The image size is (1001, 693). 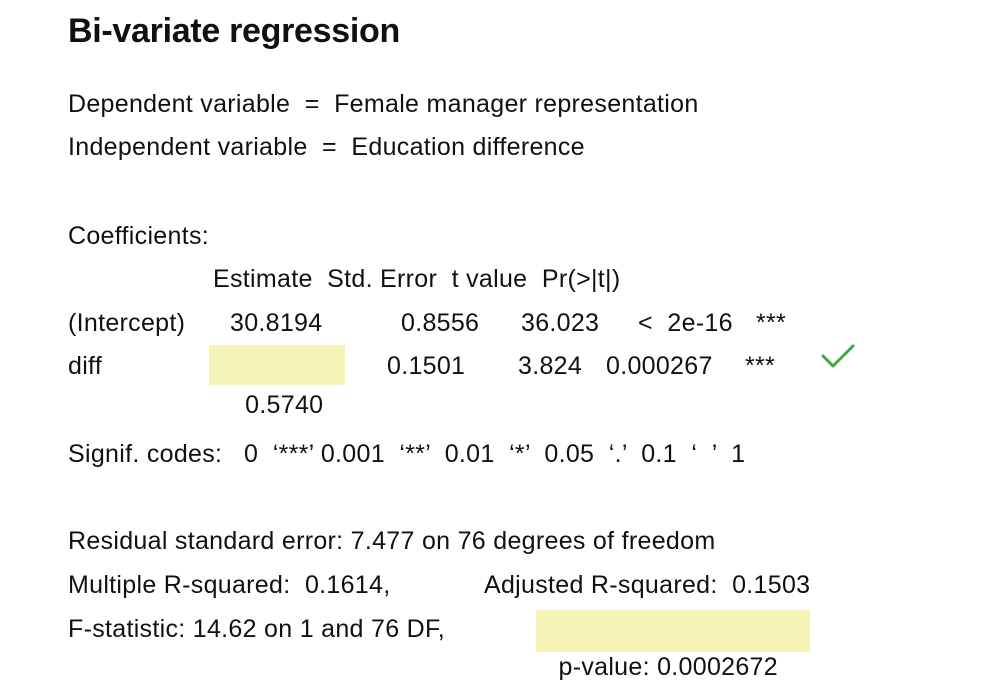 What do you see at coordinates (440, 323) in the screenshot?
I see `intercept-std-error: 0.8556` at bounding box center [440, 323].